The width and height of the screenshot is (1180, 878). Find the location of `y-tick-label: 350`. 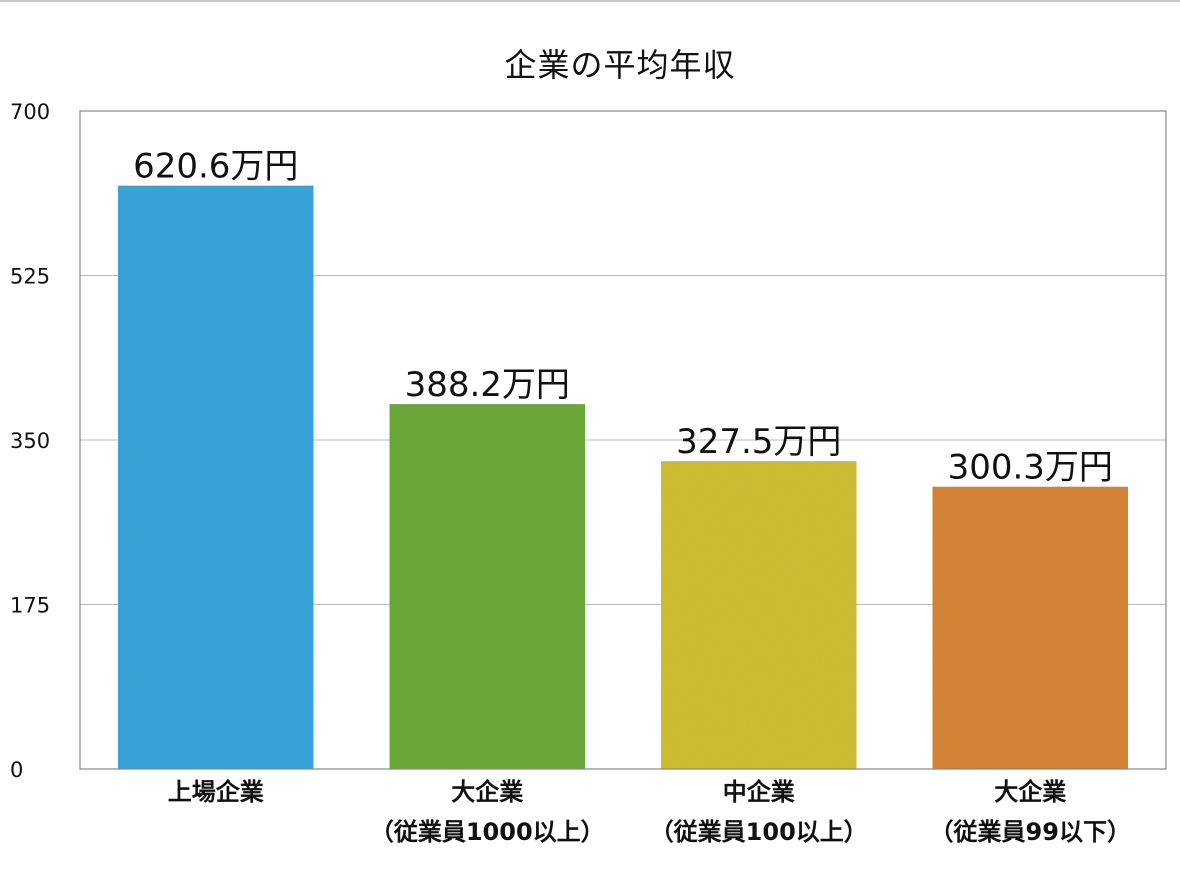

y-tick-label: 350 is located at coordinates (30, 441).